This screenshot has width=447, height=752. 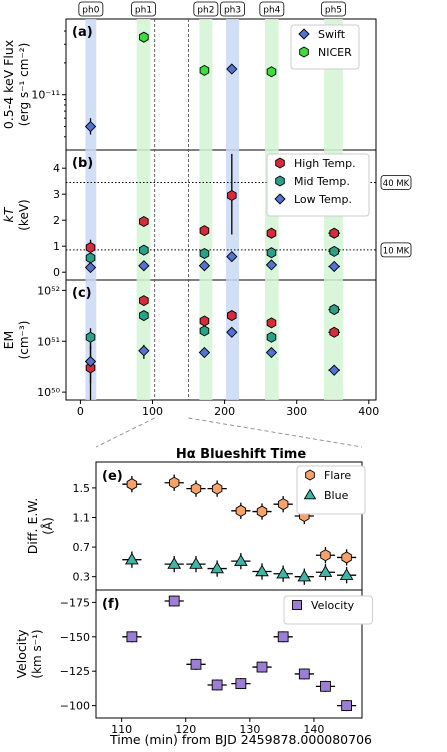 I want to click on panel-f-xtick-label-0: 110, so click(x=121, y=729).